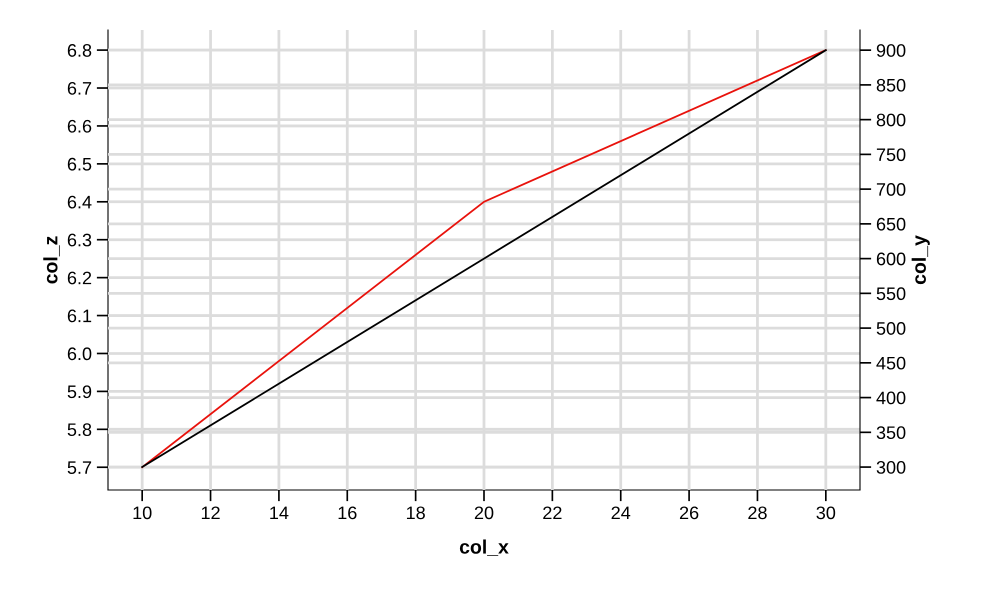 The image size is (998, 606). What do you see at coordinates (891, 259) in the screenshot?
I see `y2-tick-label: 600` at bounding box center [891, 259].